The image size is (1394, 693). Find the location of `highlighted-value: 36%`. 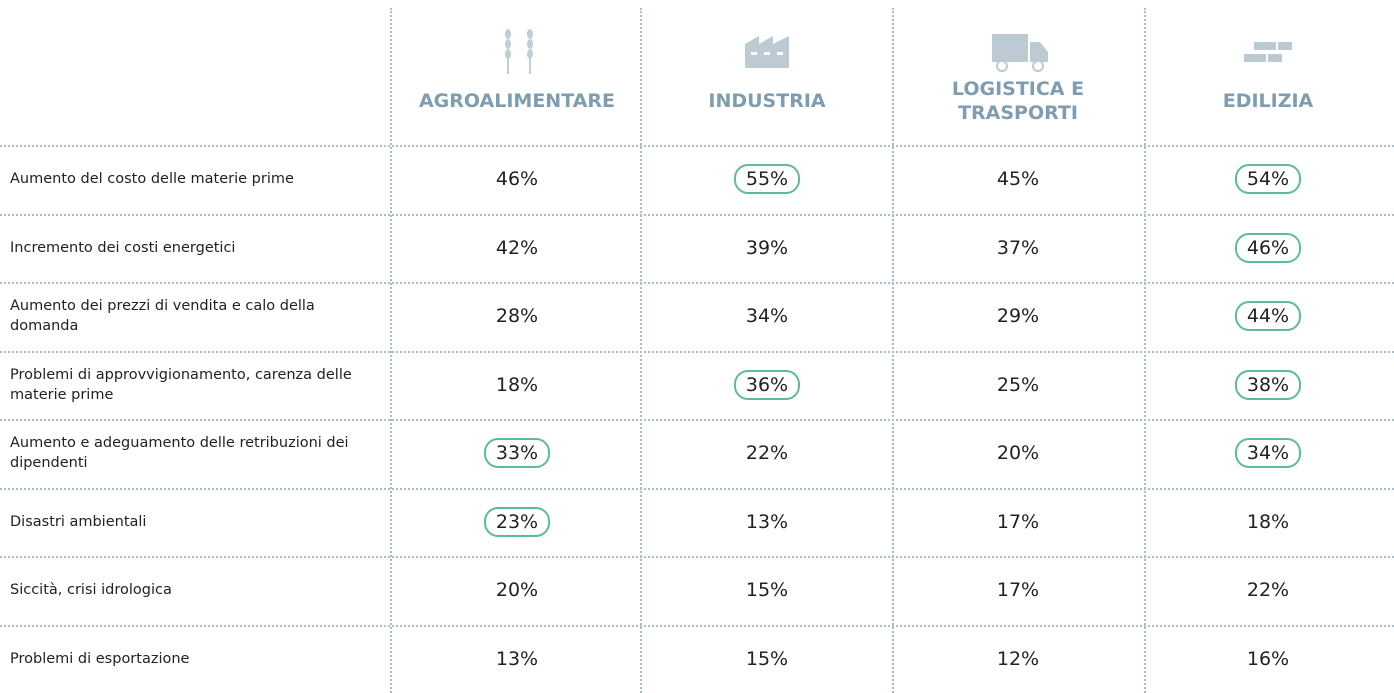

highlighted-value: 36% is located at coordinates (767, 384).